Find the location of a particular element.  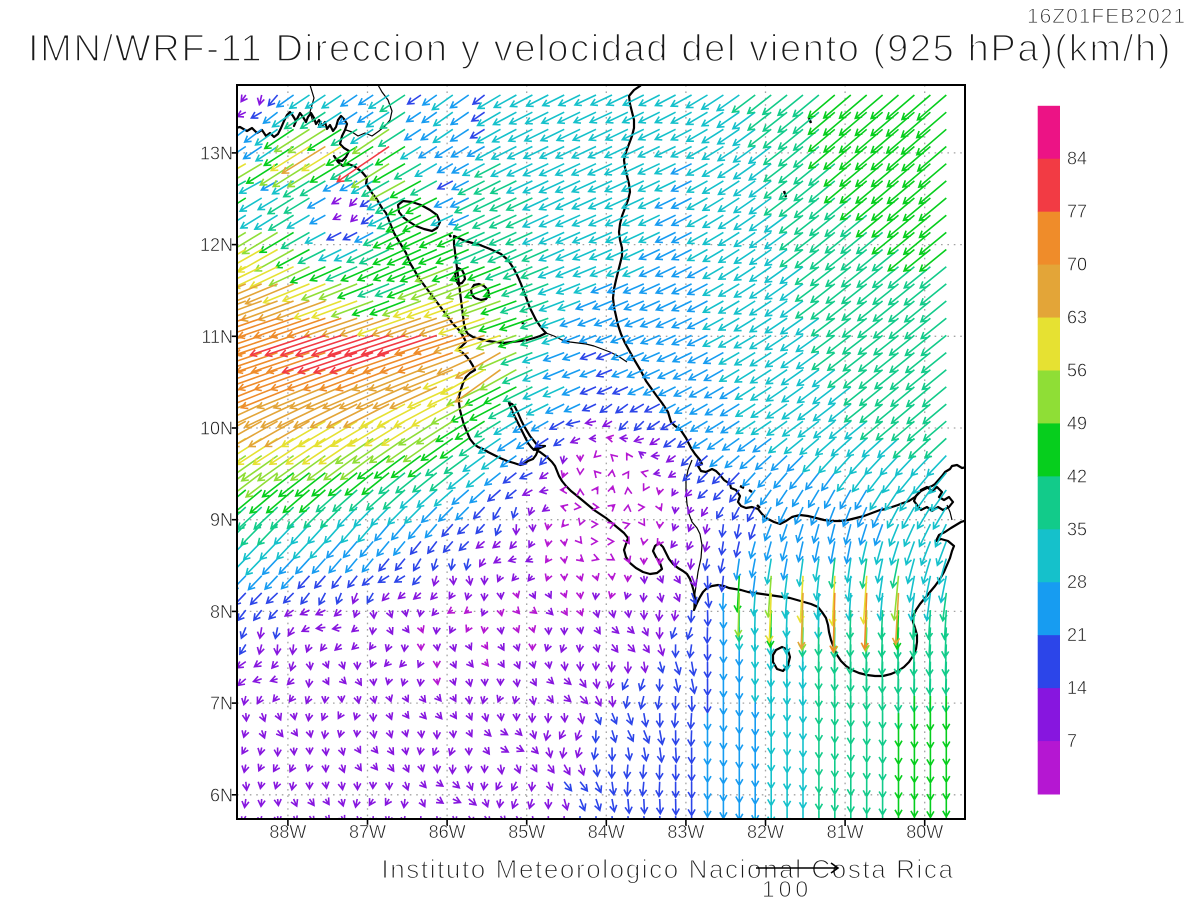

svg-text: 16Z01FEB2021 is located at coordinates (1106, 16).